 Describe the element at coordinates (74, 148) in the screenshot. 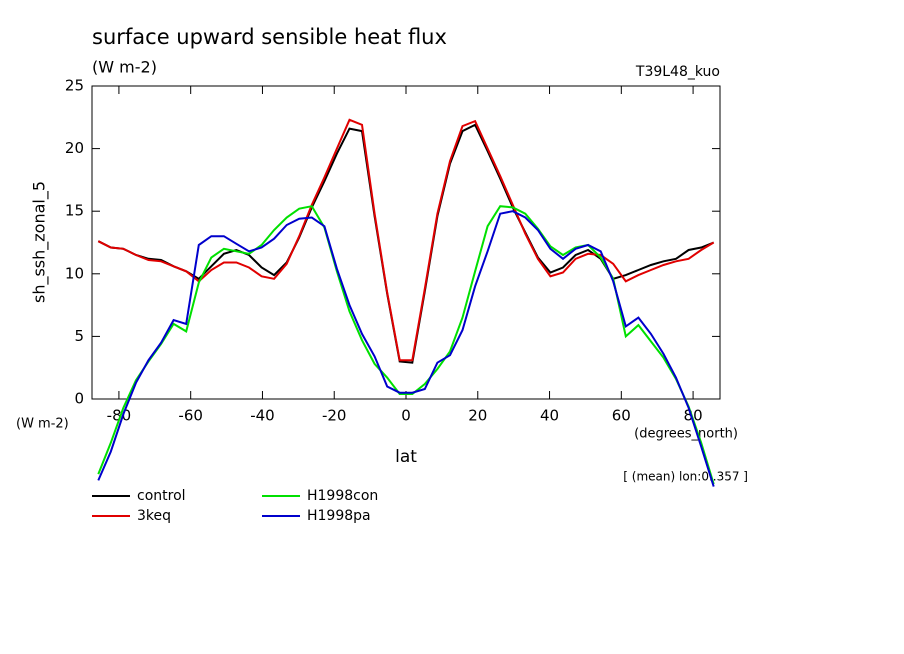

I see `y-tick-label: 20` at that location.